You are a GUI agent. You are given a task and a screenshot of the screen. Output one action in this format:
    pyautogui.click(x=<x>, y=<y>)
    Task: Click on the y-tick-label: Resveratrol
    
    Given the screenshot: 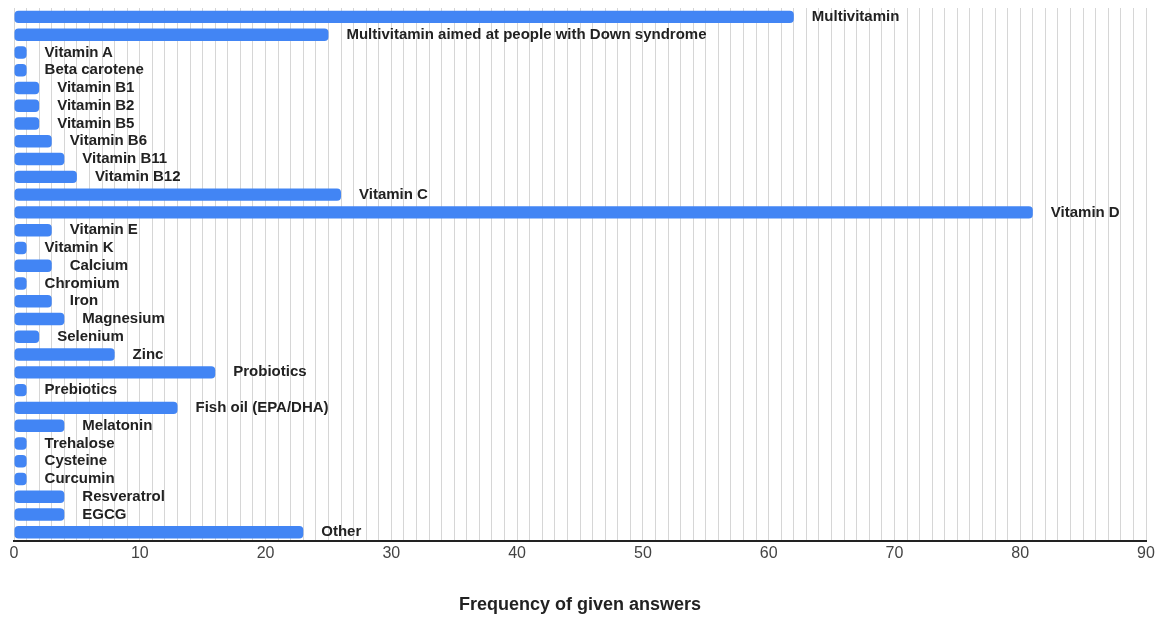 What is the action you would take?
    pyautogui.click(x=123, y=495)
    